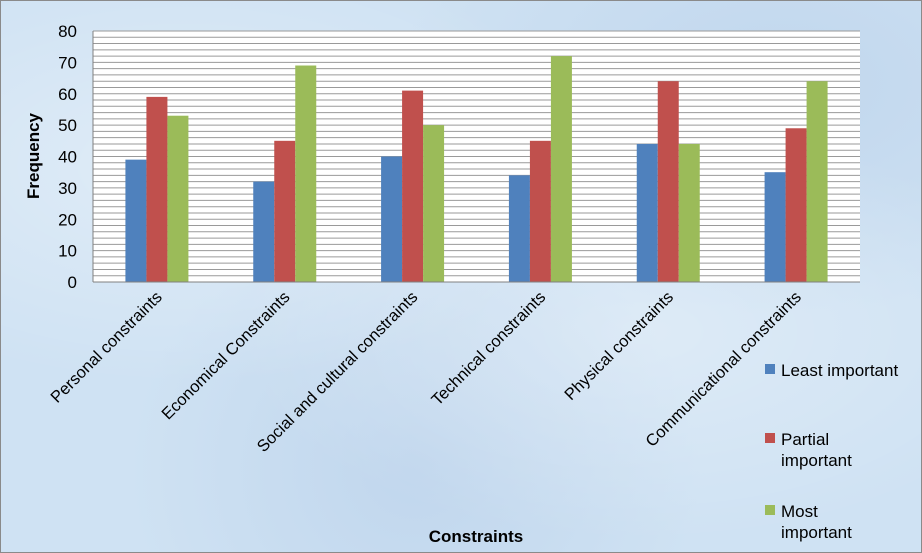 The image size is (922, 553). I want to click on x-tick-label: Economical Constraints, so click(225, 355).